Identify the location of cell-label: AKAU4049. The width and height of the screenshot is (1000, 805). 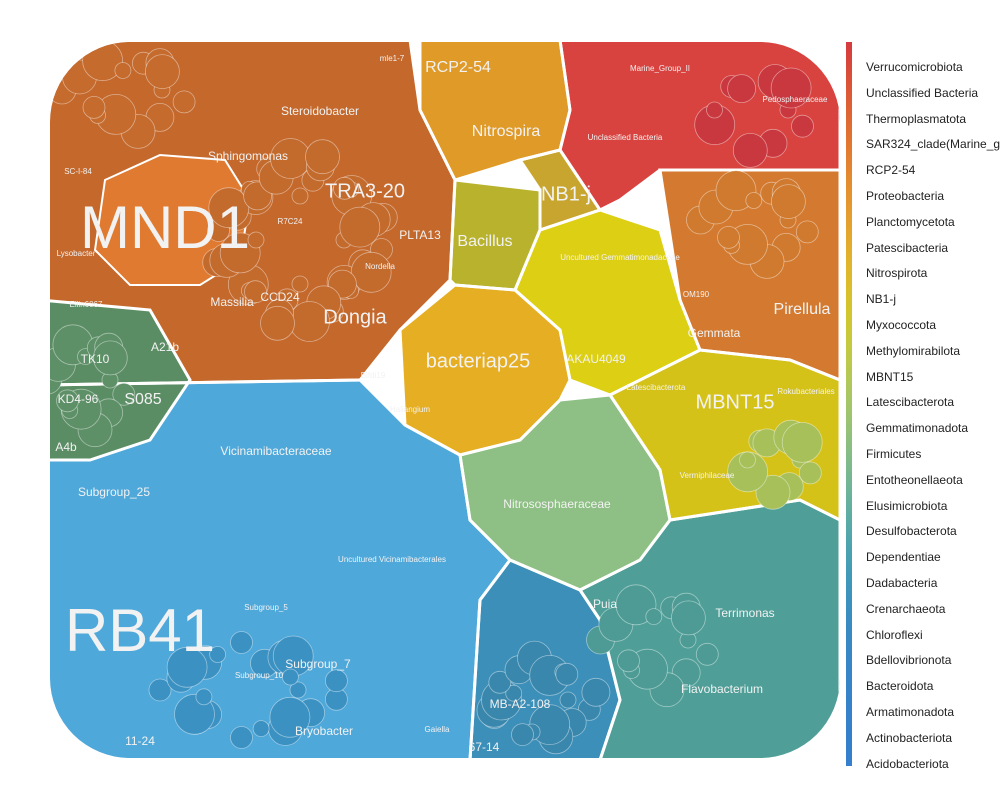
(596, 359).